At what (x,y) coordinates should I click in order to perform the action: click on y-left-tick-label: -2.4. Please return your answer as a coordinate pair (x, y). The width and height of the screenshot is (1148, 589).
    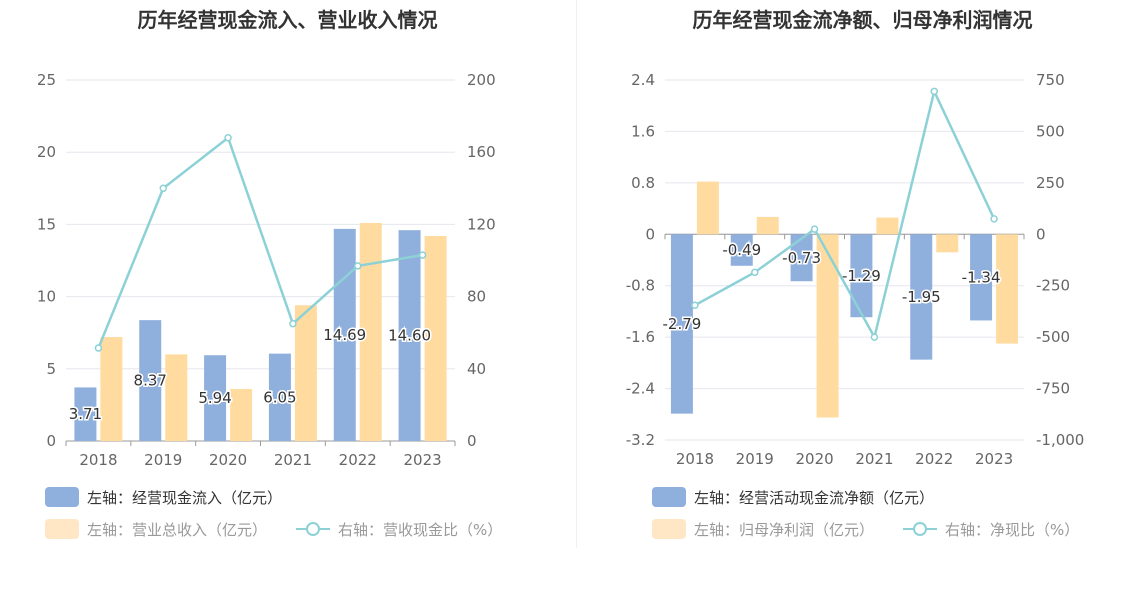
    Looking at the image, I should click on (640, 389).